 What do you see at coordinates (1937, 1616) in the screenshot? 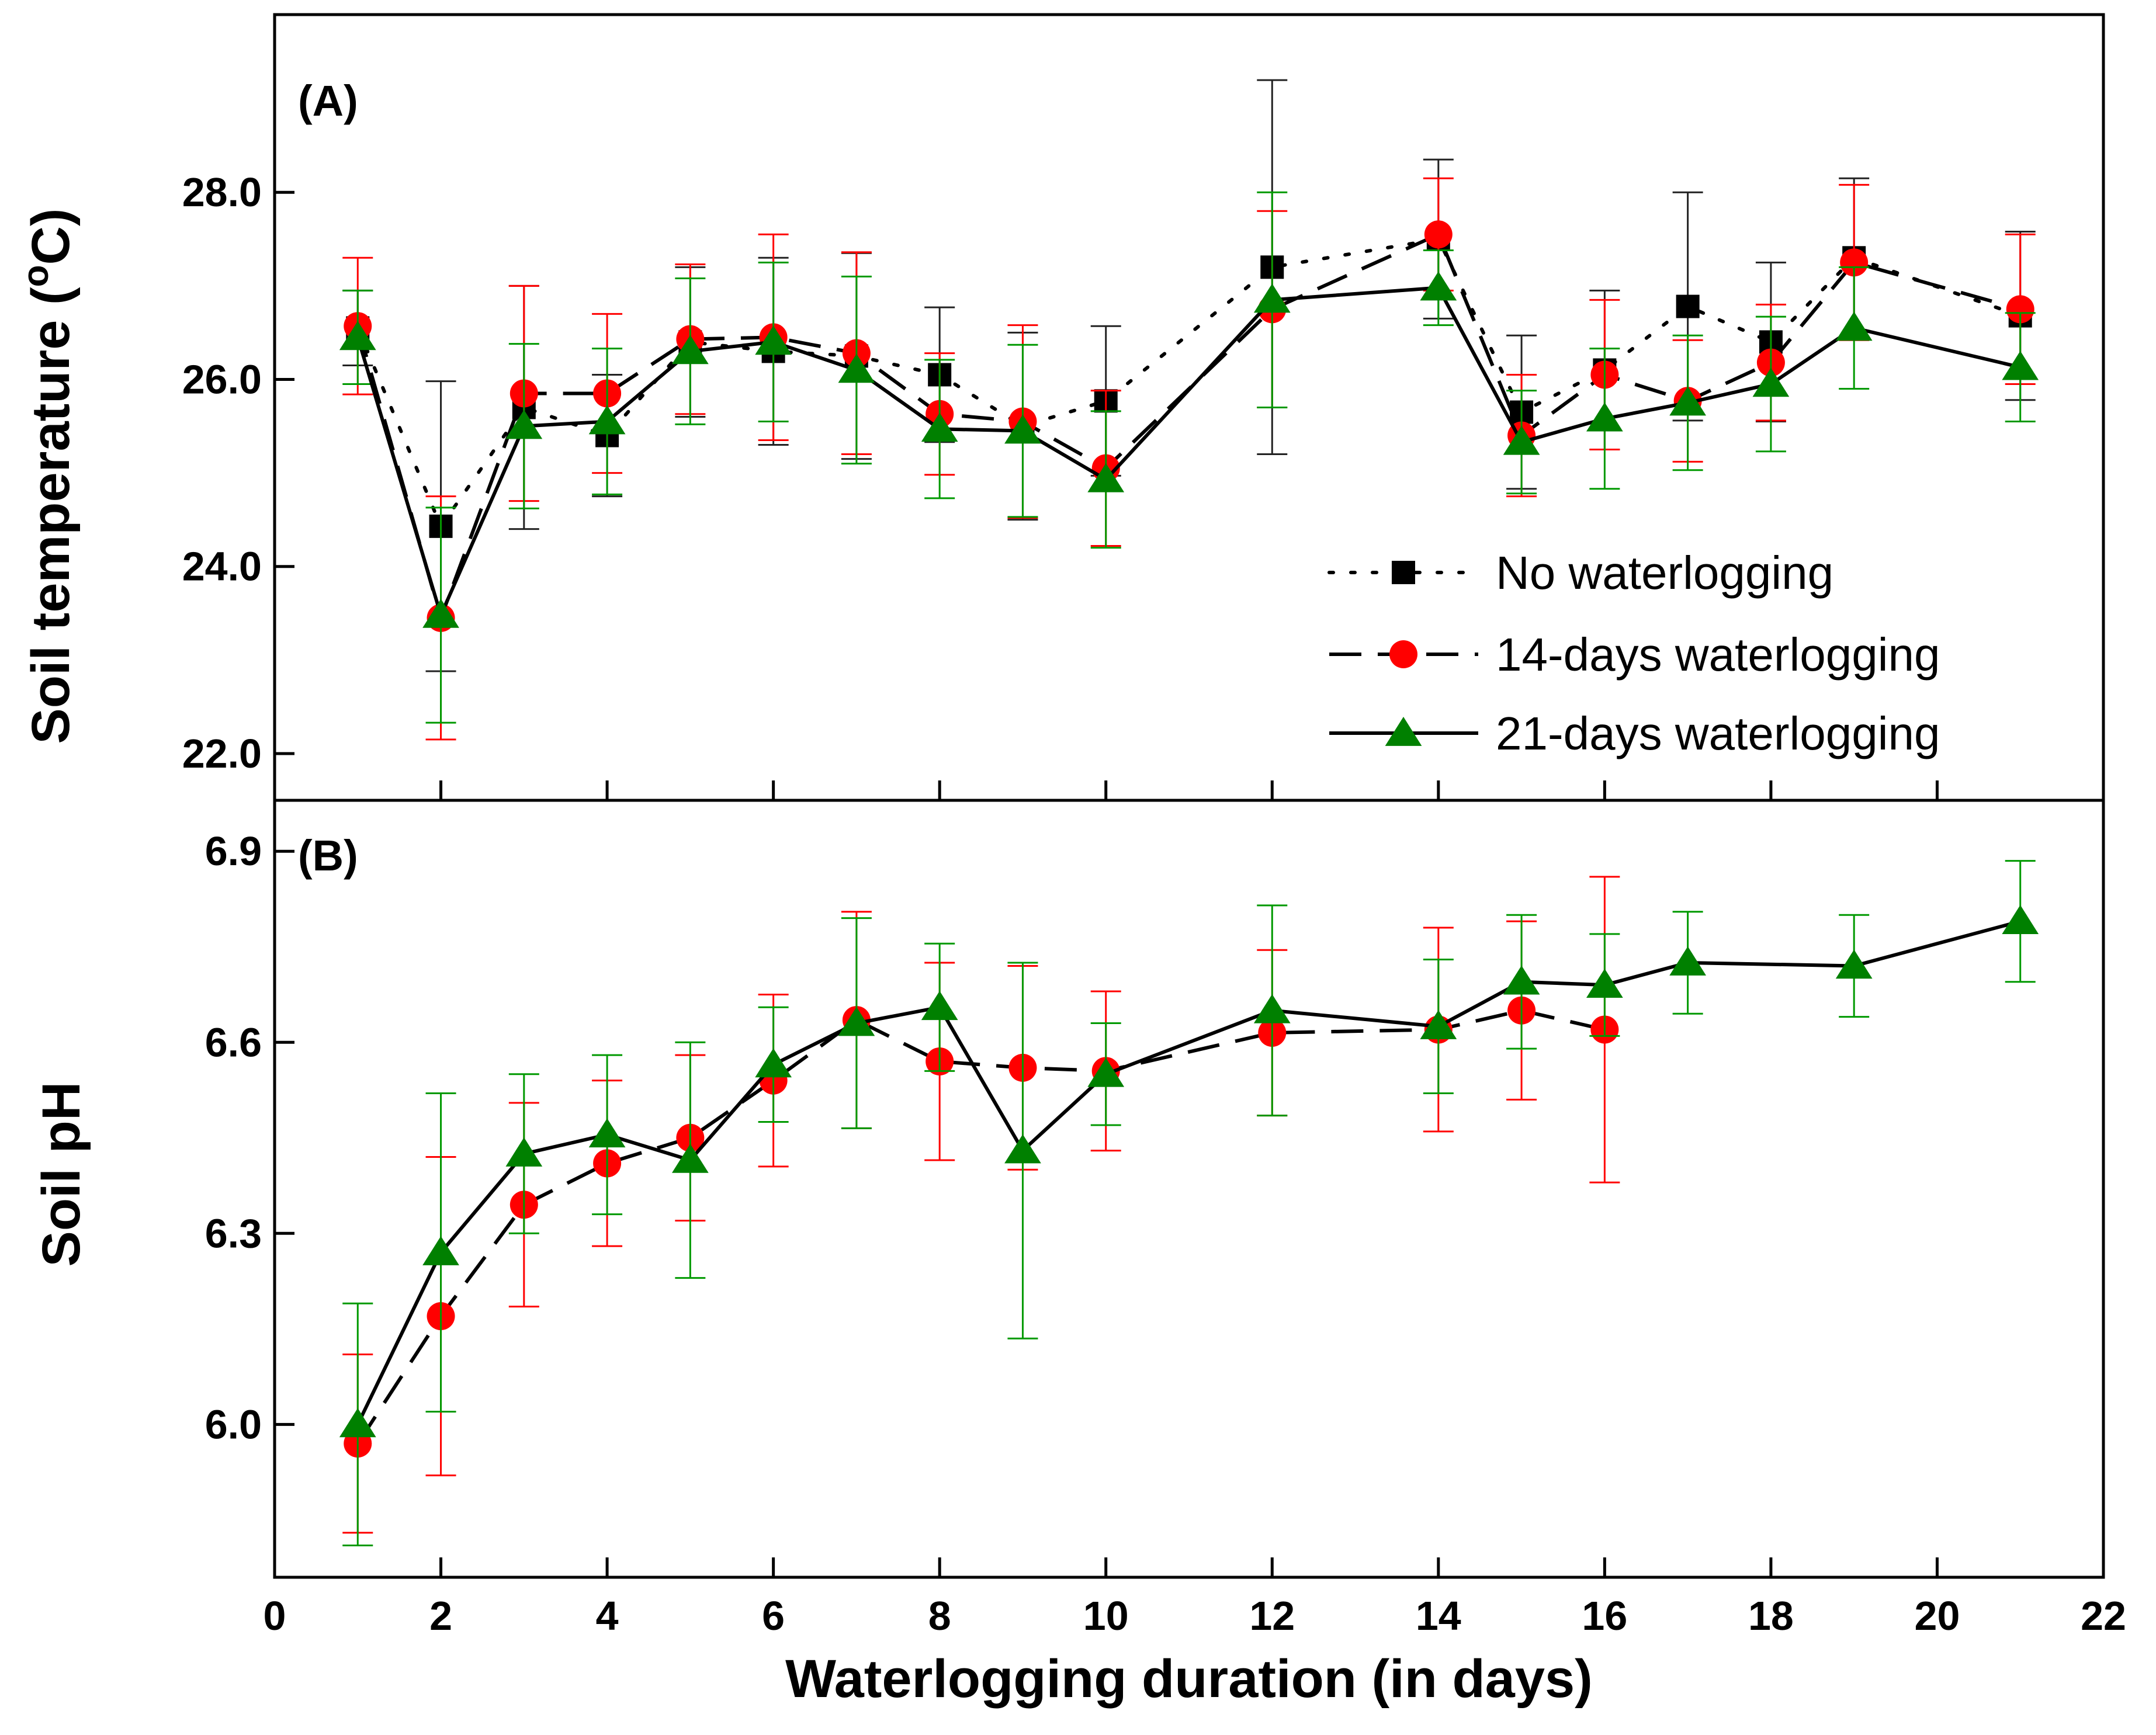
I see `x-tick-label: 20` at bounding box center [1937, 1616].